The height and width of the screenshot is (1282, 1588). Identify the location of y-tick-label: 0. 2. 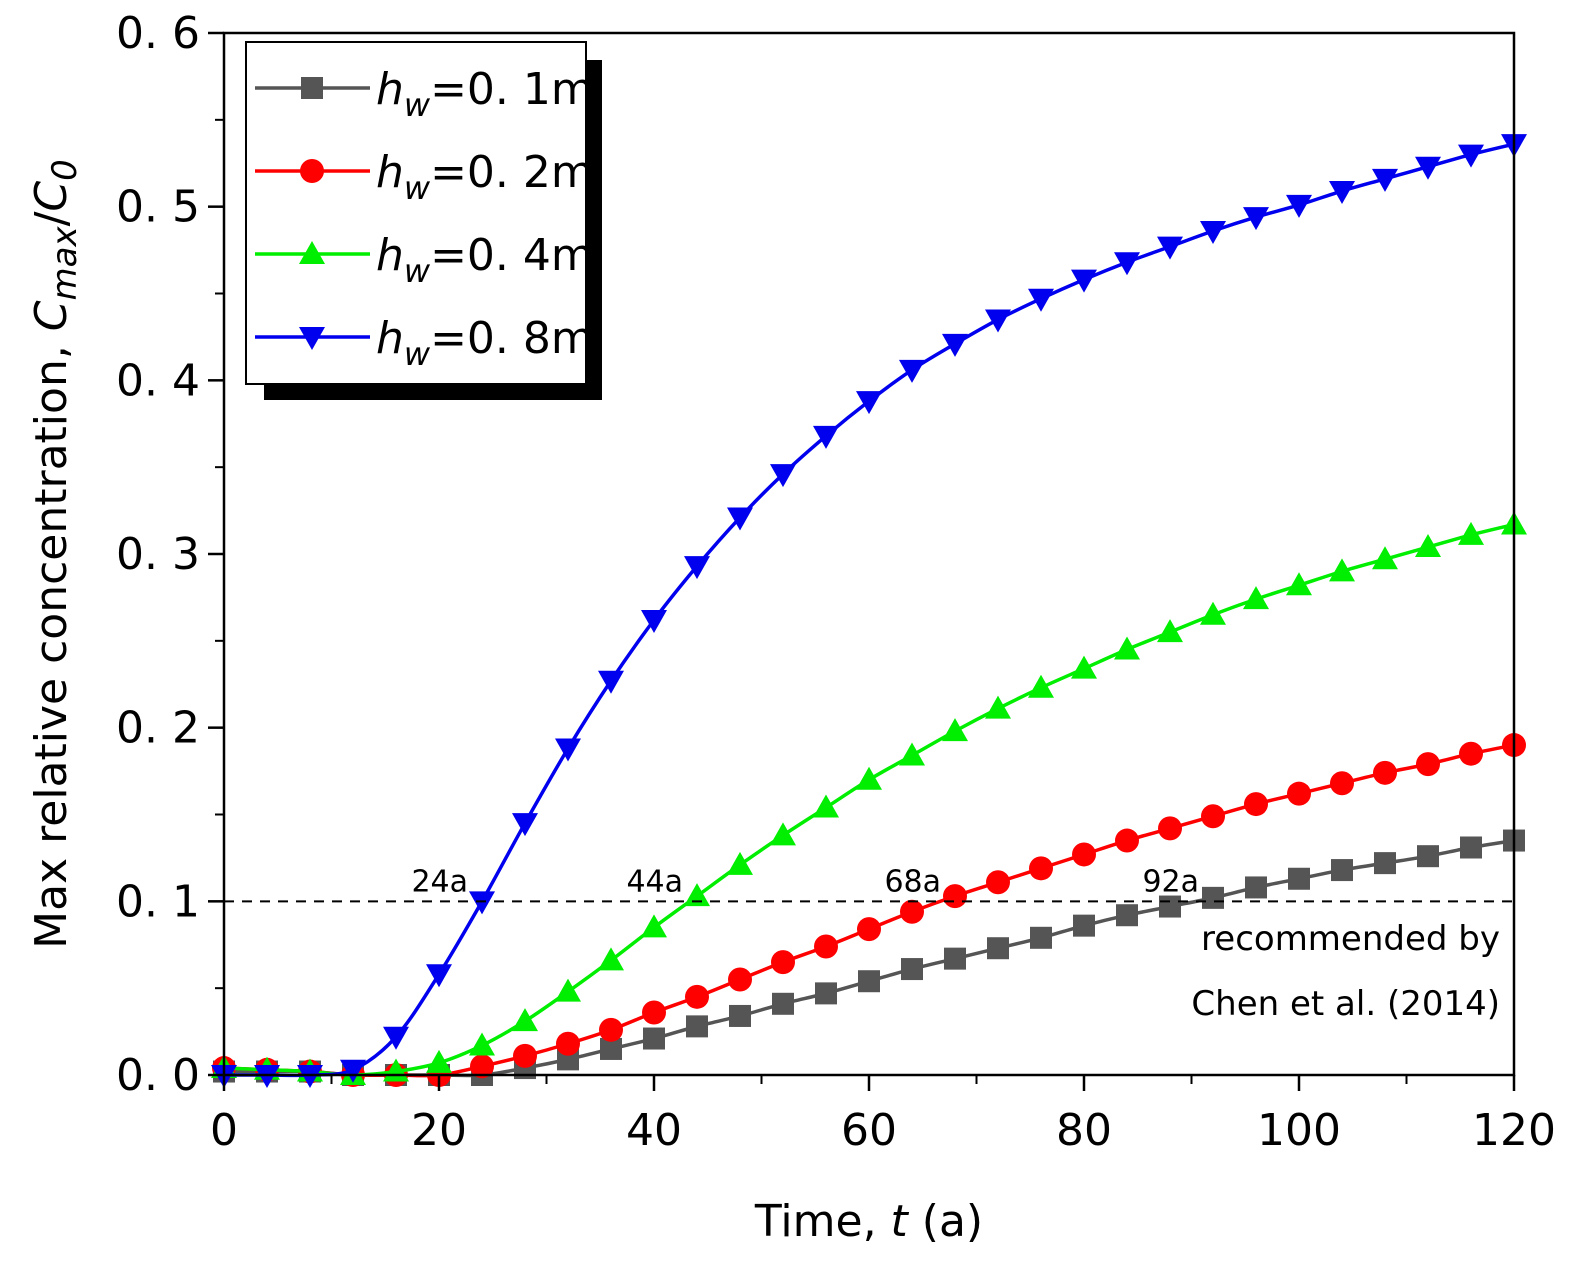
(158, 728).